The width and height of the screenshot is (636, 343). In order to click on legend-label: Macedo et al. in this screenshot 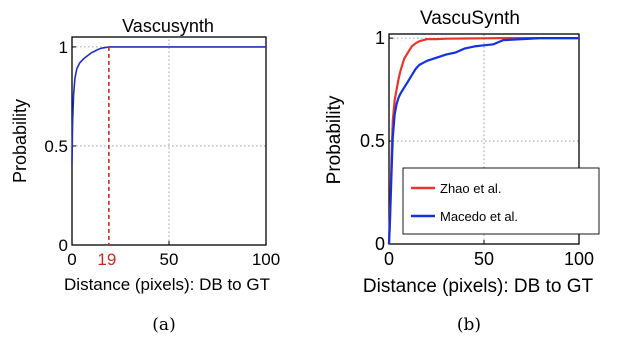, I will do `click(479, 216)`.